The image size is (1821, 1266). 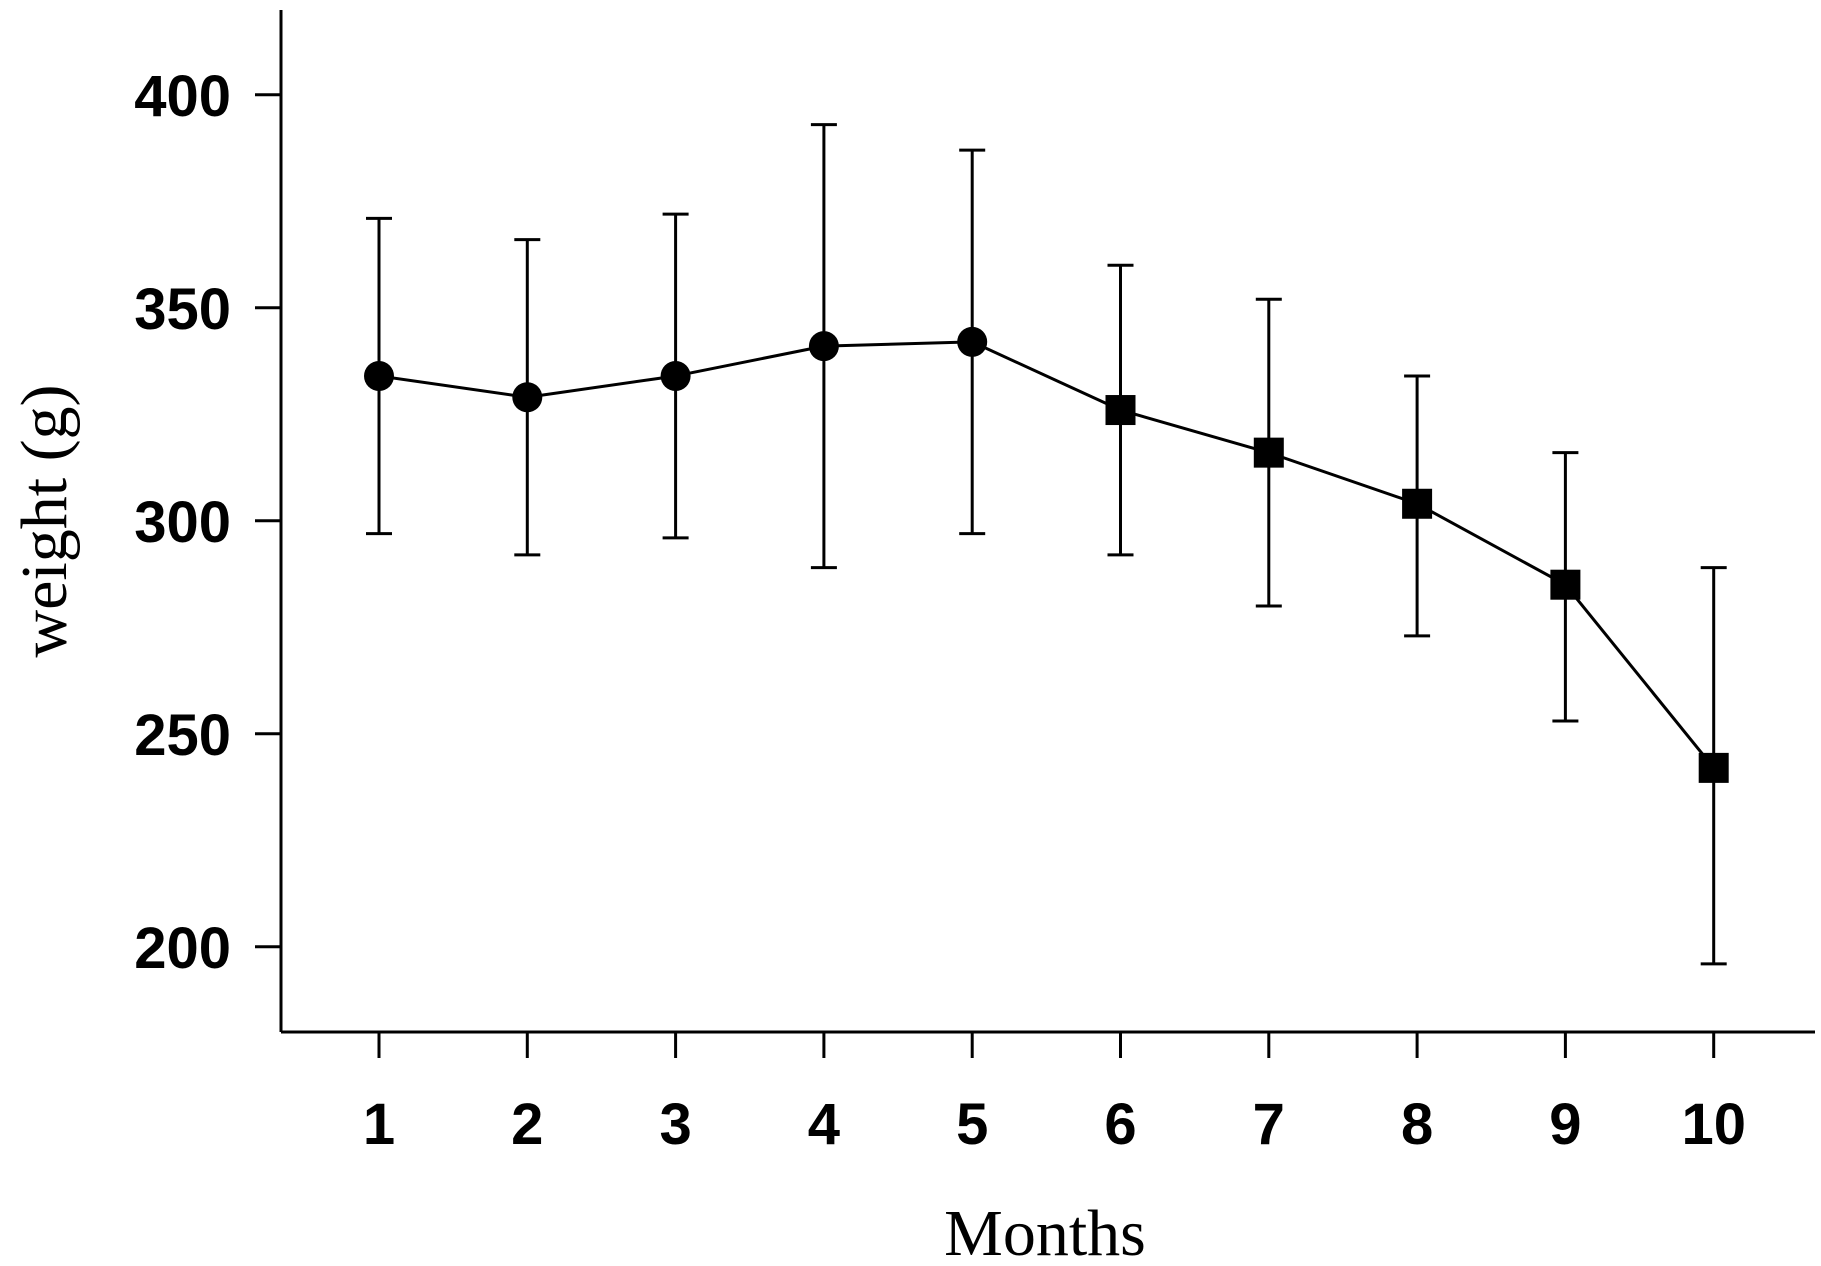 What do you see at coordinates (1417, 1124) in the screenshot?
I see `x-tick-label: 8` at bounding box center [1417, 1124].